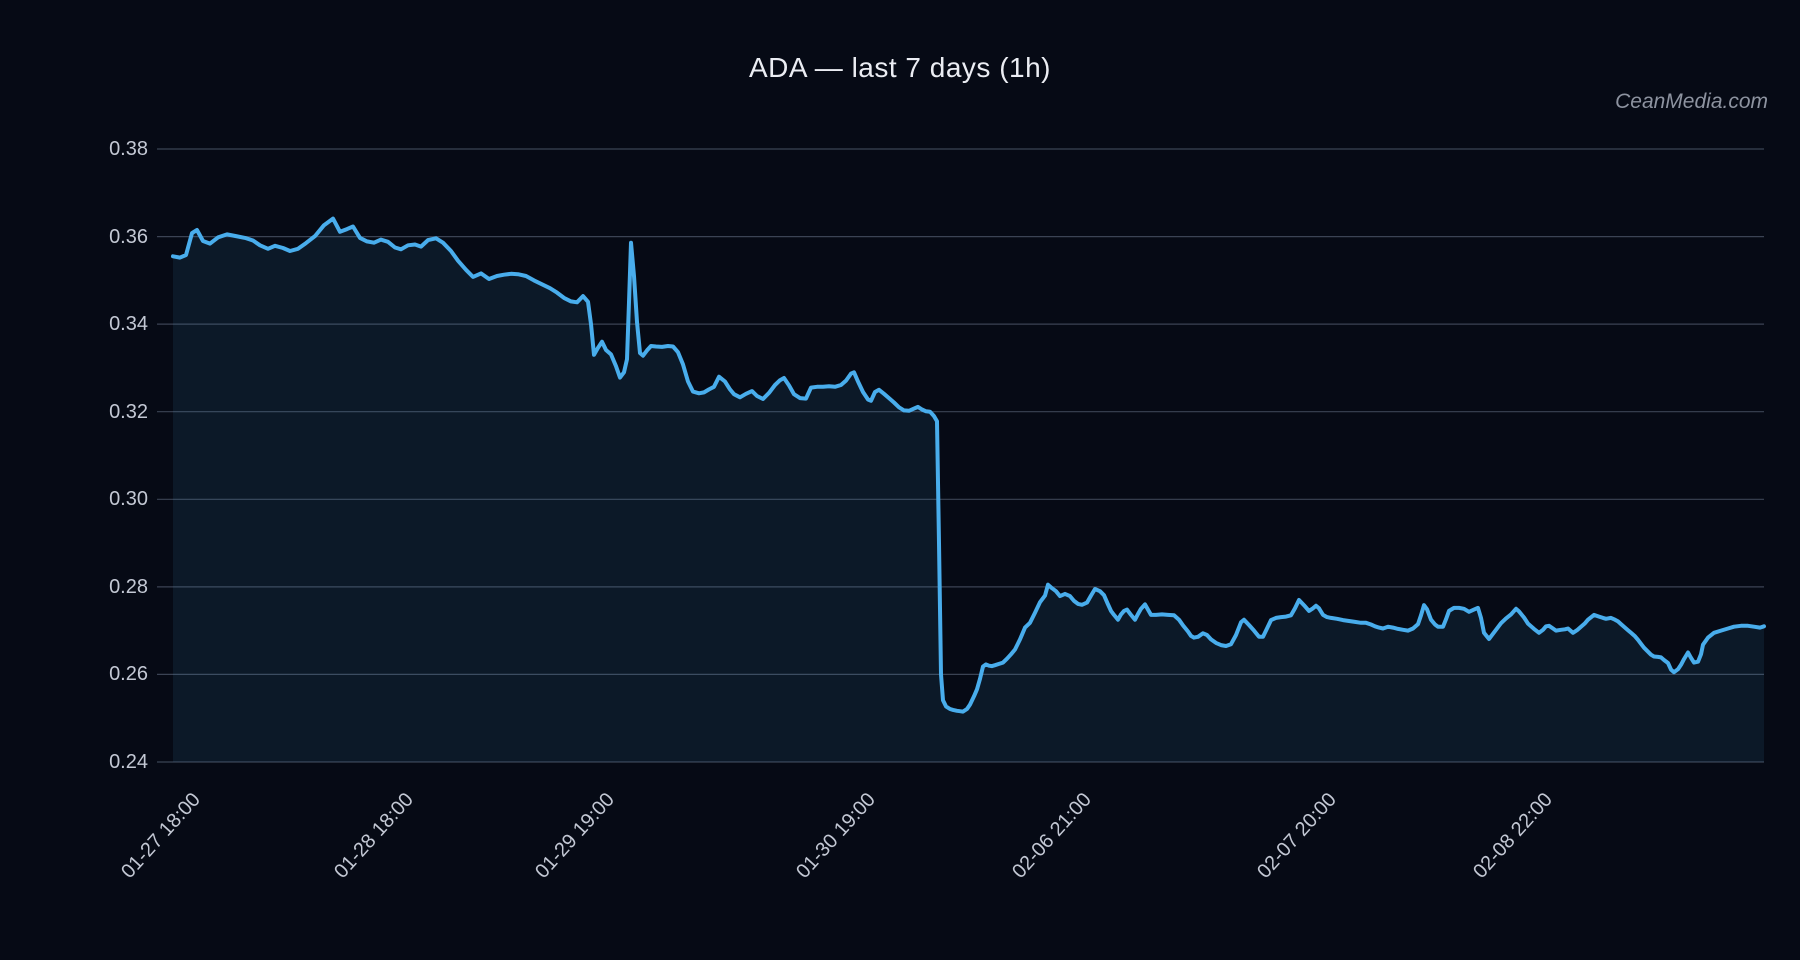 The height and width of the screenshot is (960, 1800). Describe the element at coordinates (899, 67) in the screenshot. I see `chart-title: ADA — last 7 days (1h)` at that location.